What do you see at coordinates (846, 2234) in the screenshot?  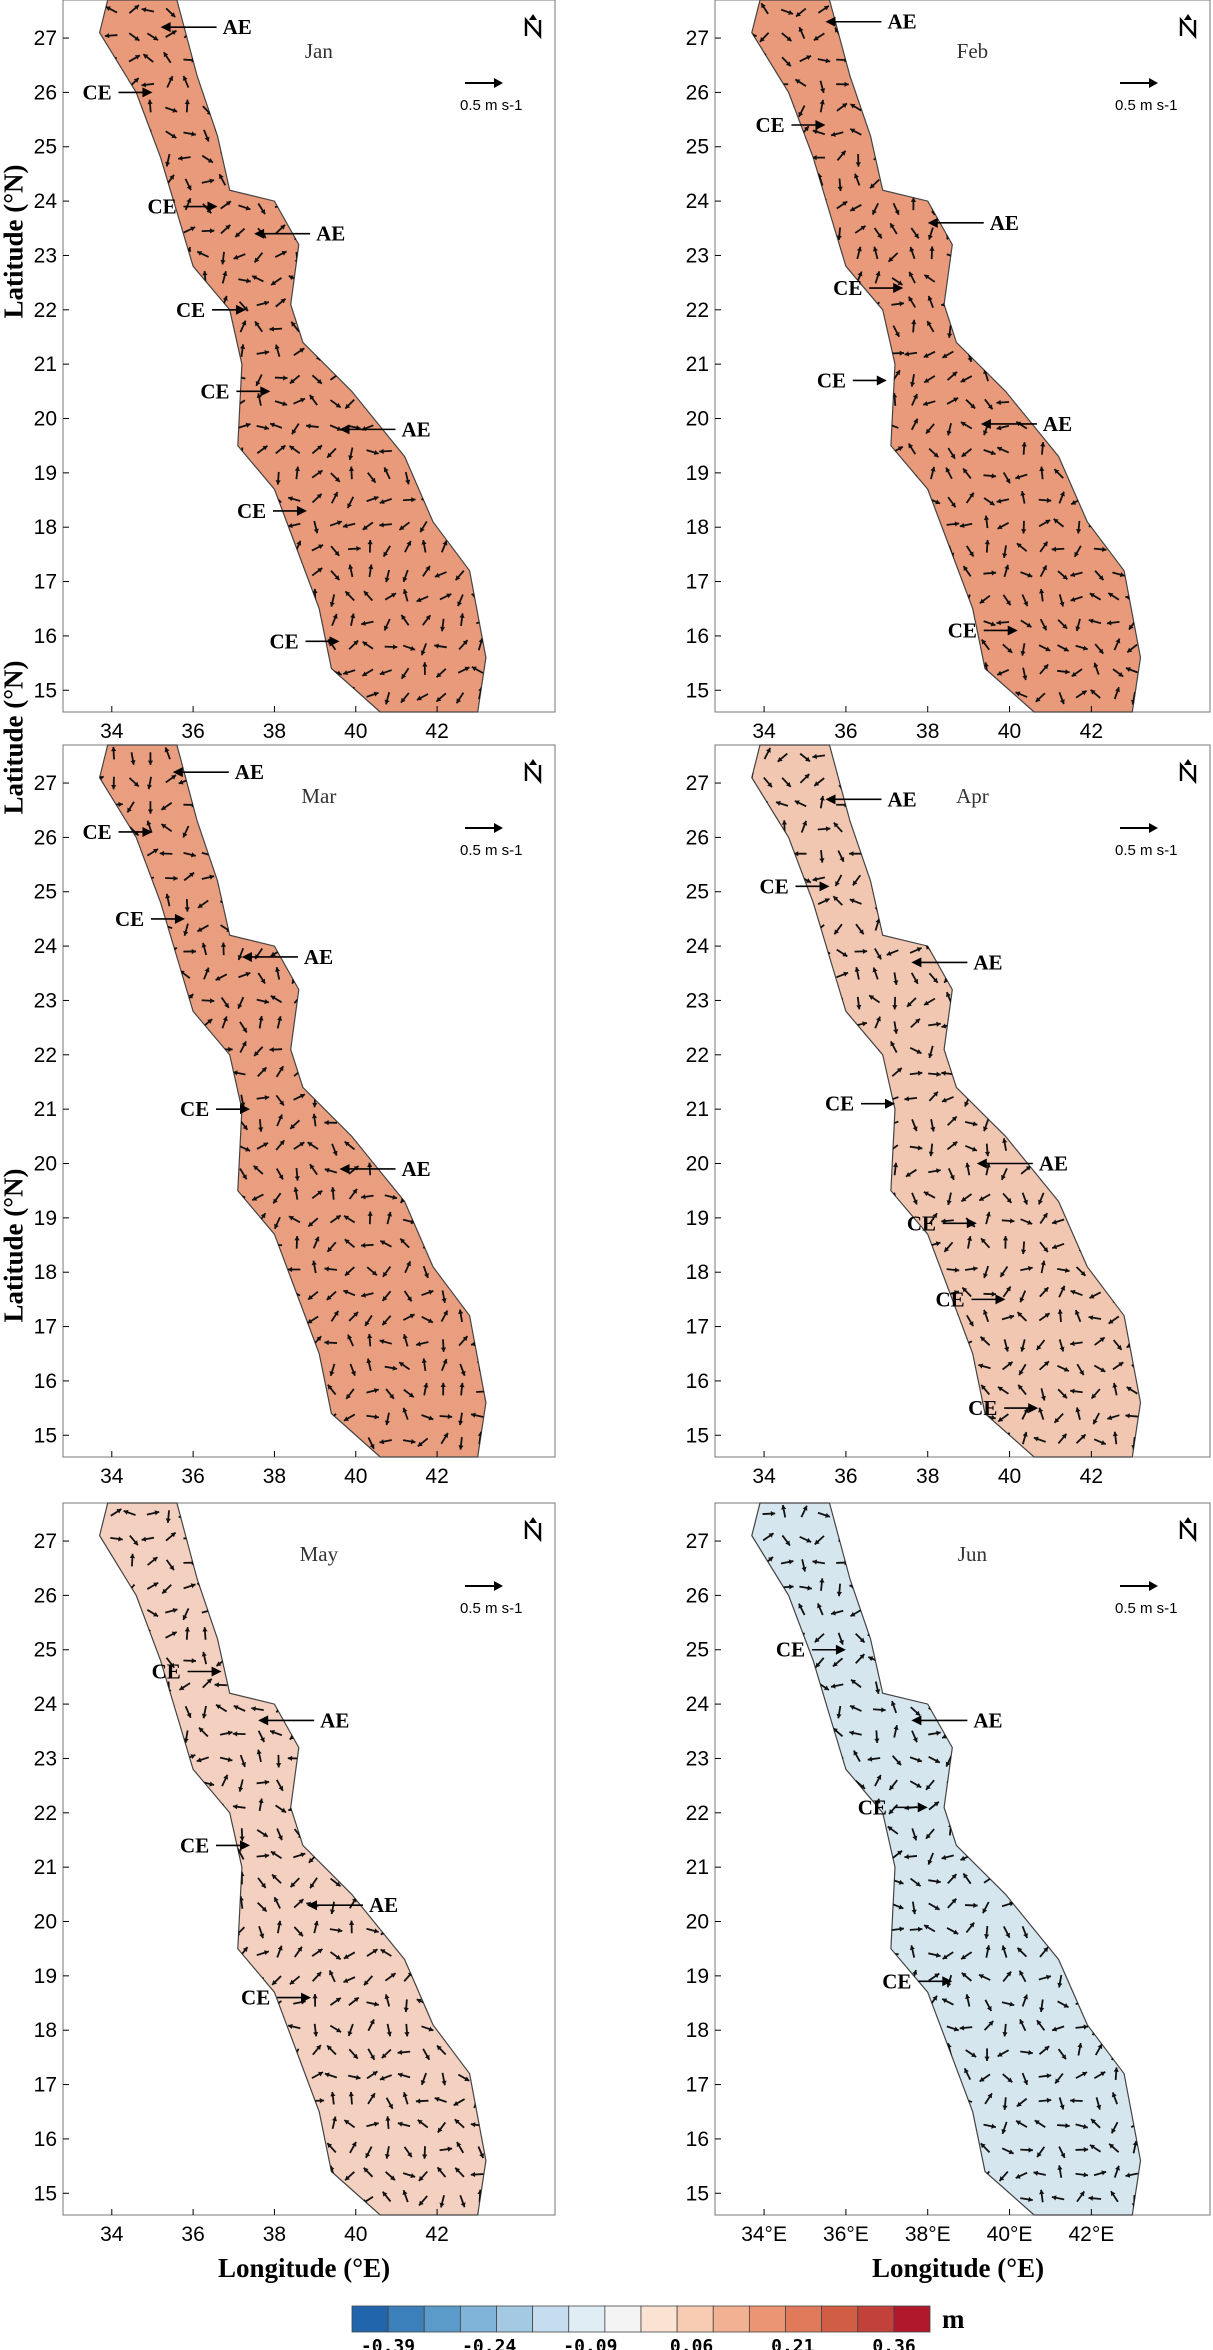 I see `x-tick-label: 36°E` at bounding box center [846, 2234].